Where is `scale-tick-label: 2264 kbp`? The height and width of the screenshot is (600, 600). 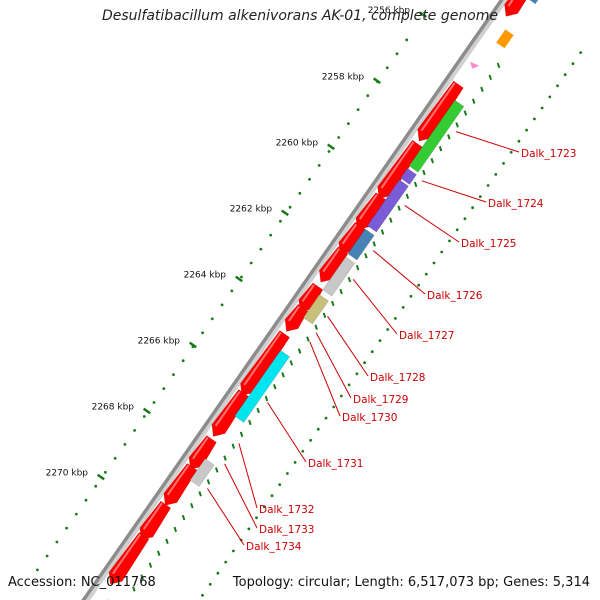
scale-tick-label: 2264 kbp is located at coordinates (205, 275).